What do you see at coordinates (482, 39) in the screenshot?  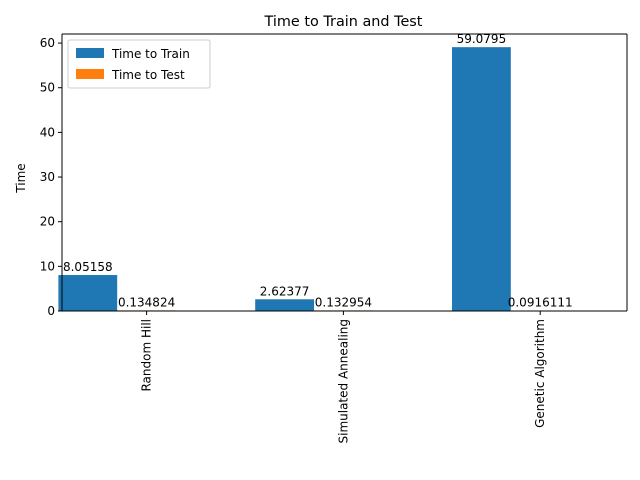 I see `data-label-time-to-train-genetic-algorithm: 59.0795` at bounding box center [482, 39].